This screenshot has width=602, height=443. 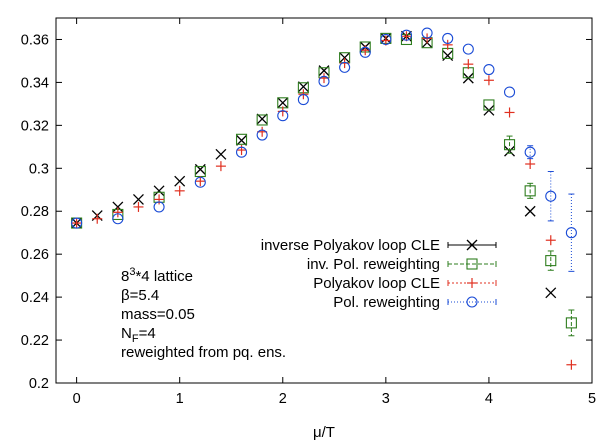 What do you see at coordinates (373, 264) in the screenshot?
I see `legend-label: inv. Pol. reweighting` at bounding box center [373, 264].